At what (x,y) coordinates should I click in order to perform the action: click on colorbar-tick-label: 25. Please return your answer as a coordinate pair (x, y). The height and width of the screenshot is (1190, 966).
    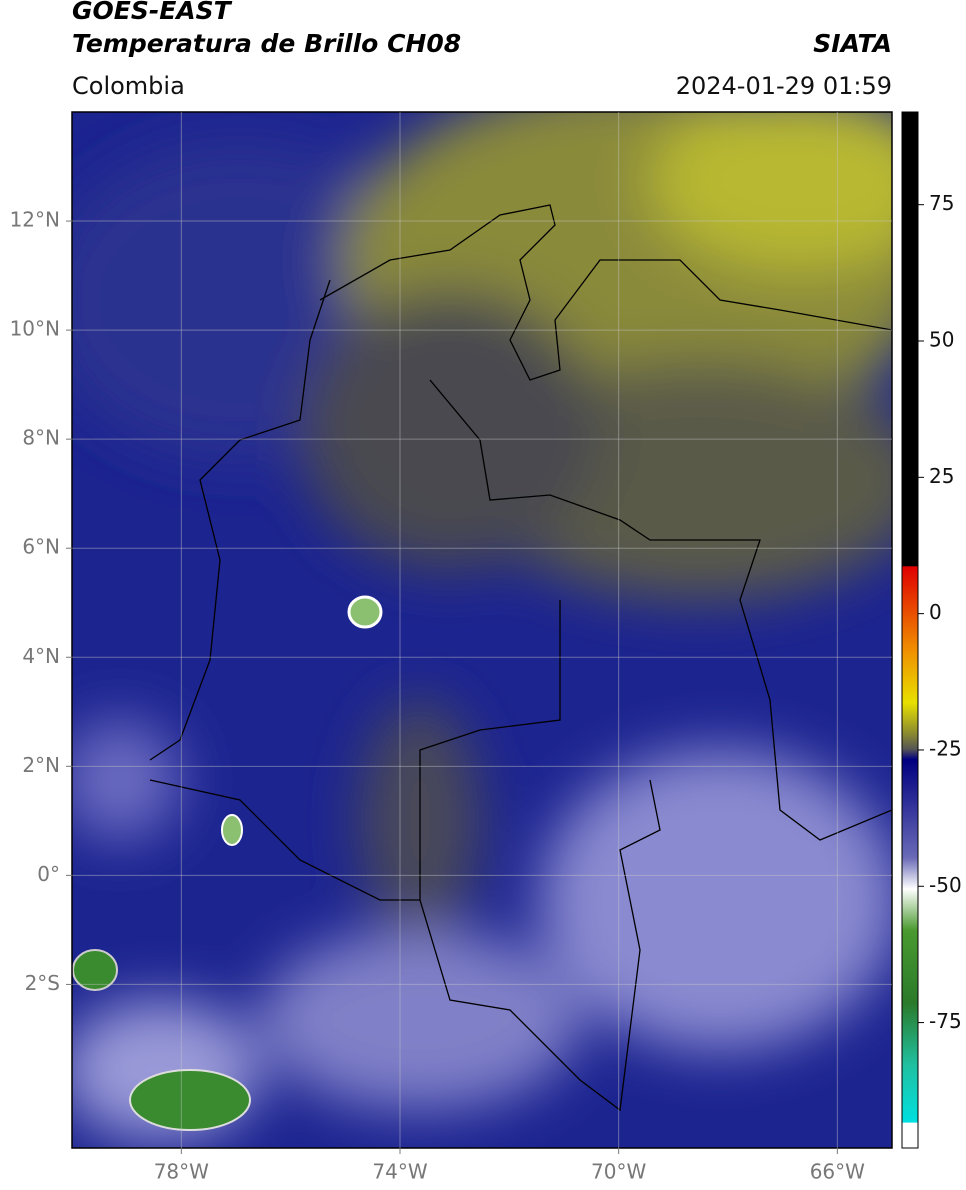
    Looking at the image, I should click on (941, 476).